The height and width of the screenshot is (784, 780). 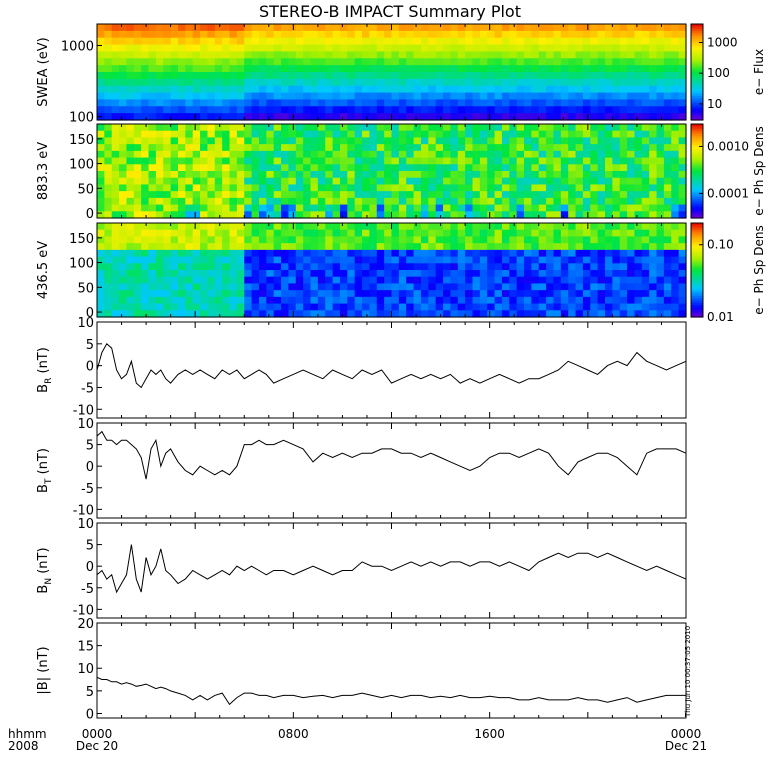 I want to click on colorbar-label: e− Flux, so click(x=759, y=72).